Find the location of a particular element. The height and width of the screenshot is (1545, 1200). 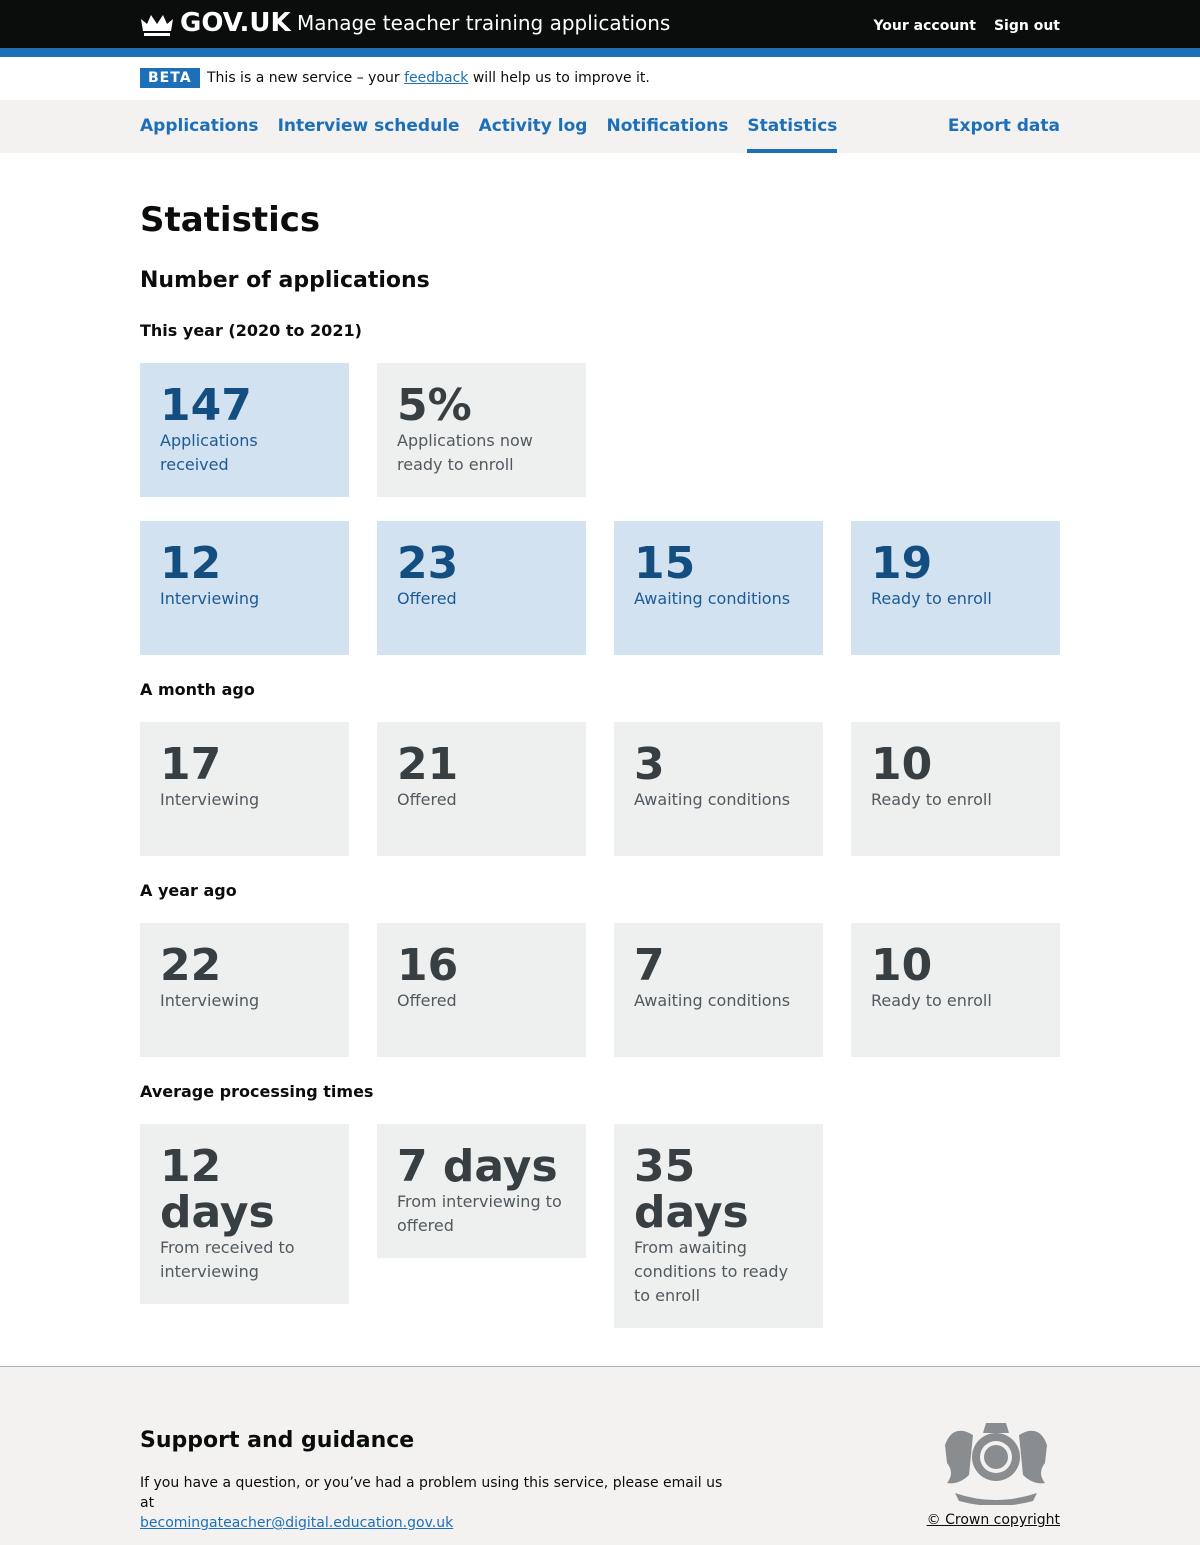

section-title: A month ago is located at coordinates (197, 689).